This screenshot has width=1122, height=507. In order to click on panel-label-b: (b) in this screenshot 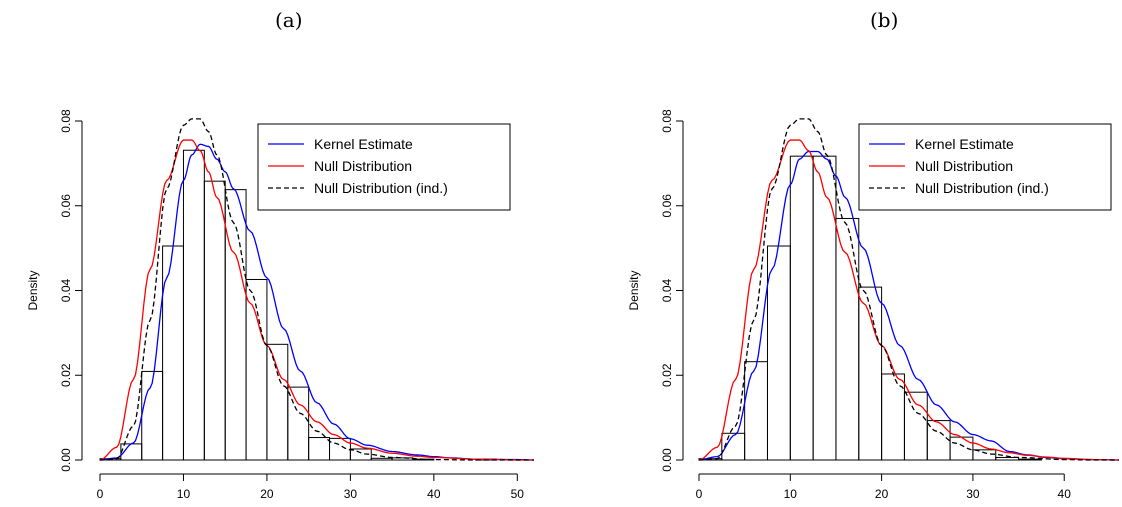, I will do `click(884, 20)`.